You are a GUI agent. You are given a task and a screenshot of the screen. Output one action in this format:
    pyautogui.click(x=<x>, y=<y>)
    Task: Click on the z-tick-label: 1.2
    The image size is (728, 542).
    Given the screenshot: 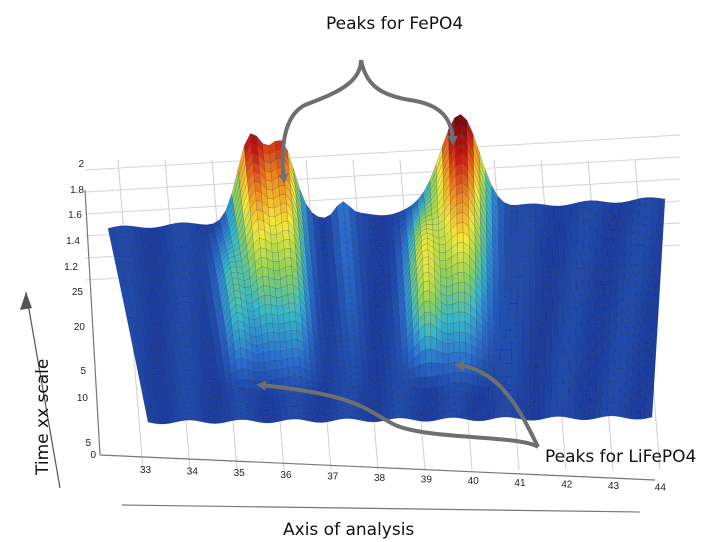 What is the action you would take?
    pyautogui.click(x=71, y=267)
    